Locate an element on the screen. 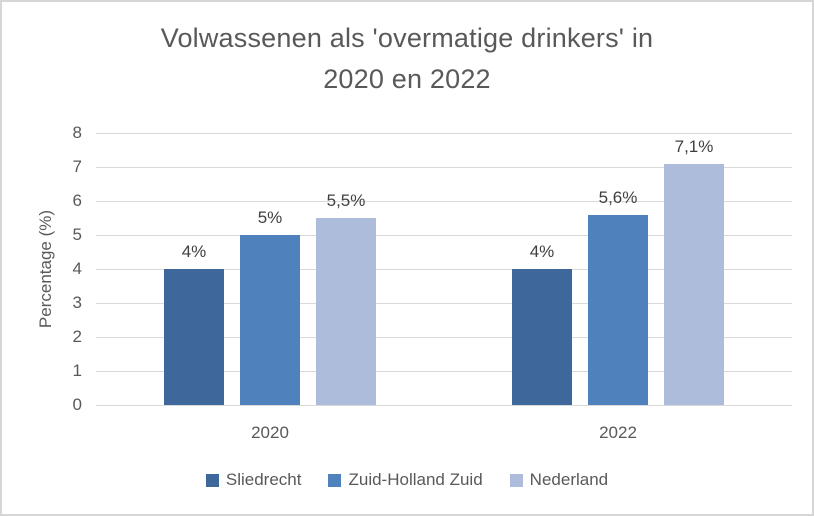  legend-item-nederland: Nederland is located at coordinates (559, 480).